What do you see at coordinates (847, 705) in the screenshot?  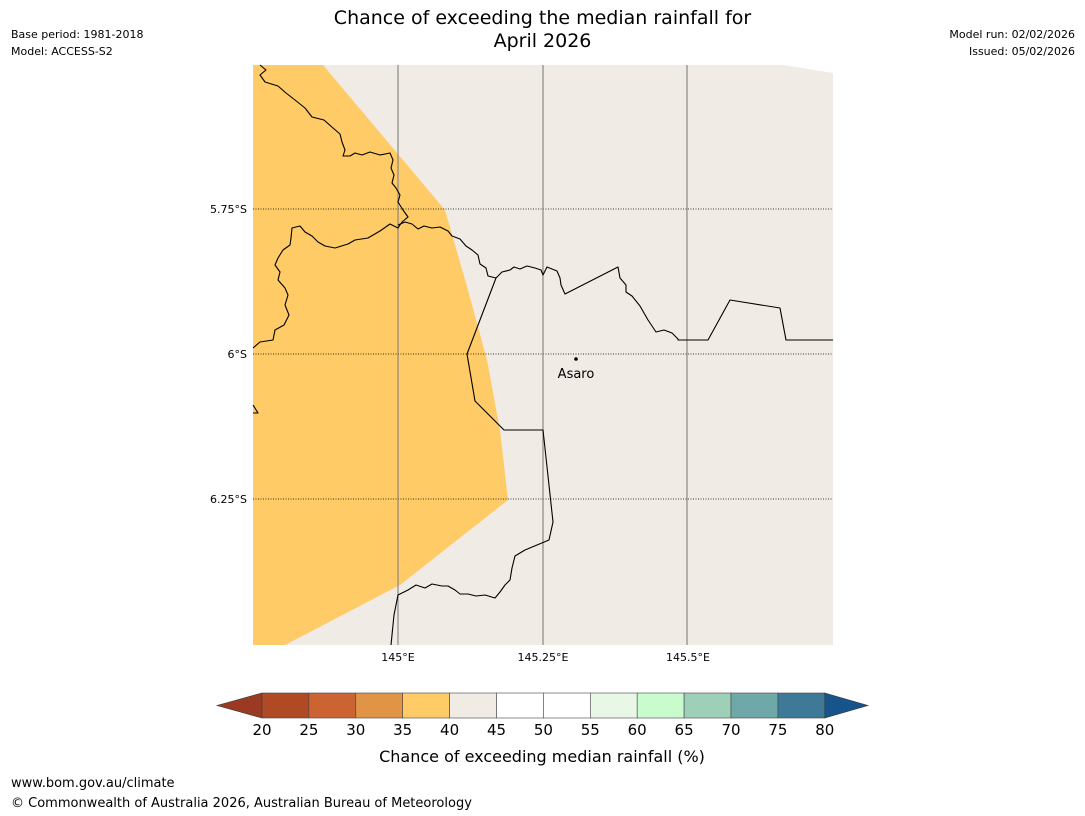 I see `legend-extend-high` at bounding box center [847, 705].